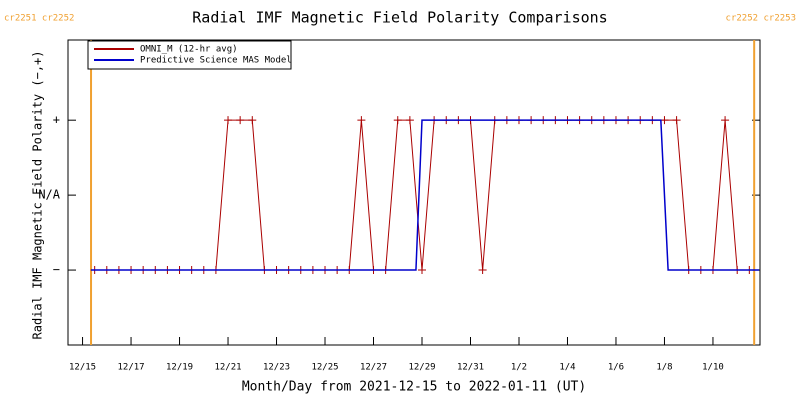 The width and height of the screenshot is (800, 400). What do you see at coordinates (761, 19) in the screenshot?
I see `carrington-label: cr2252 cr2253` at bounding box center [761, 19].